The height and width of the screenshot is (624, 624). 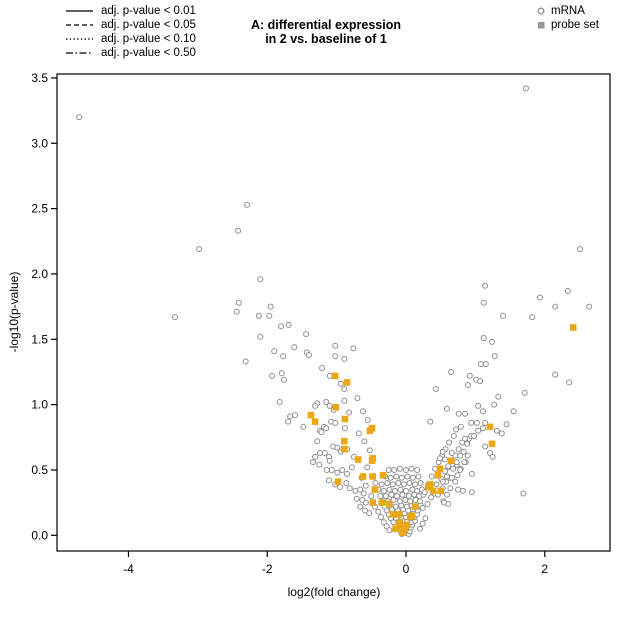 I want to click on y-tick-label: 1.0, so click(x=39, y=405).